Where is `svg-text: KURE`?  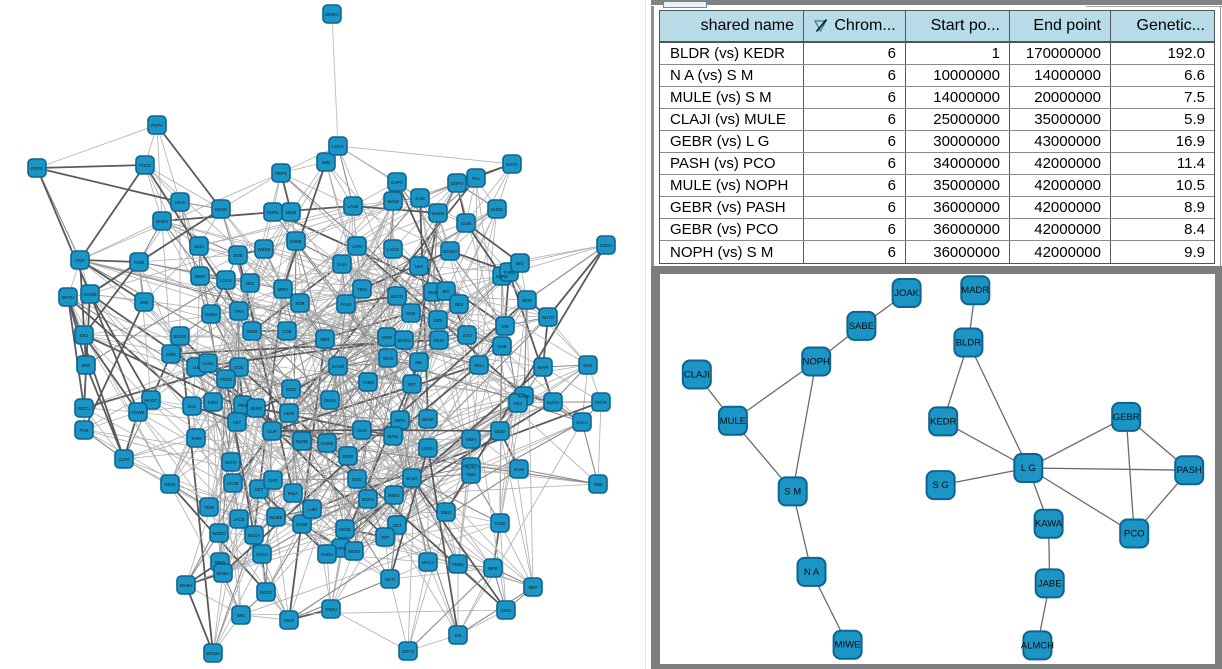 svg-text: KURE is located at coordinates (502, 276).